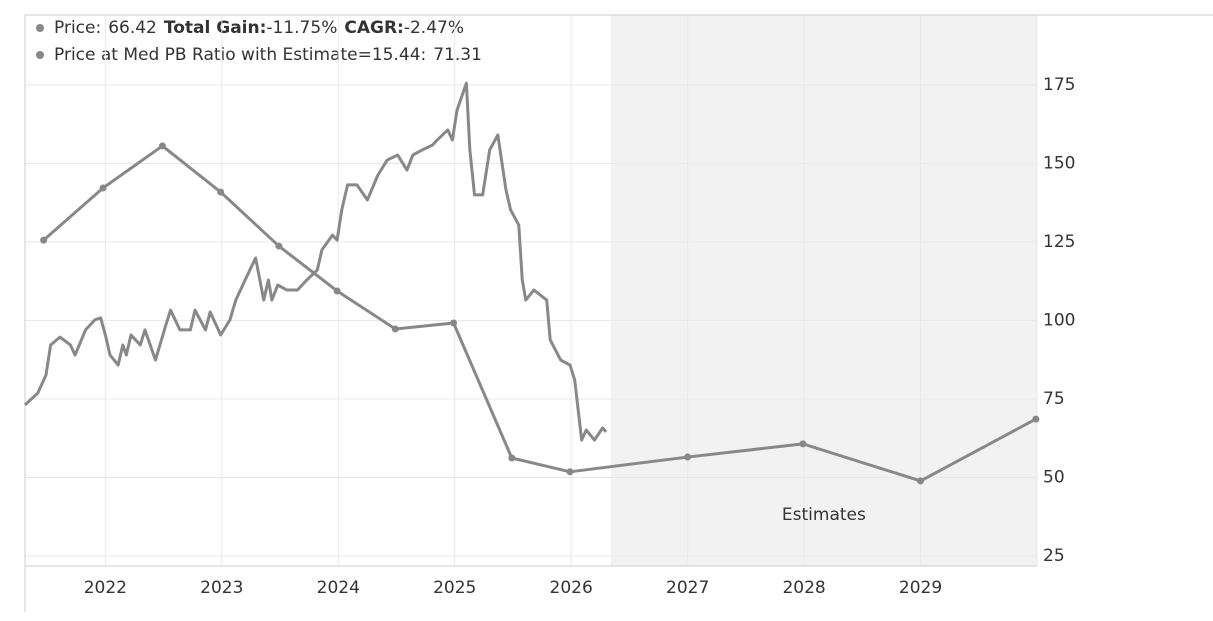 This screenshot has width=1213, height=621. Describe the element at coordinates (920, 588) in the screenshot. I see `x-tick-label: 2029` at that location.